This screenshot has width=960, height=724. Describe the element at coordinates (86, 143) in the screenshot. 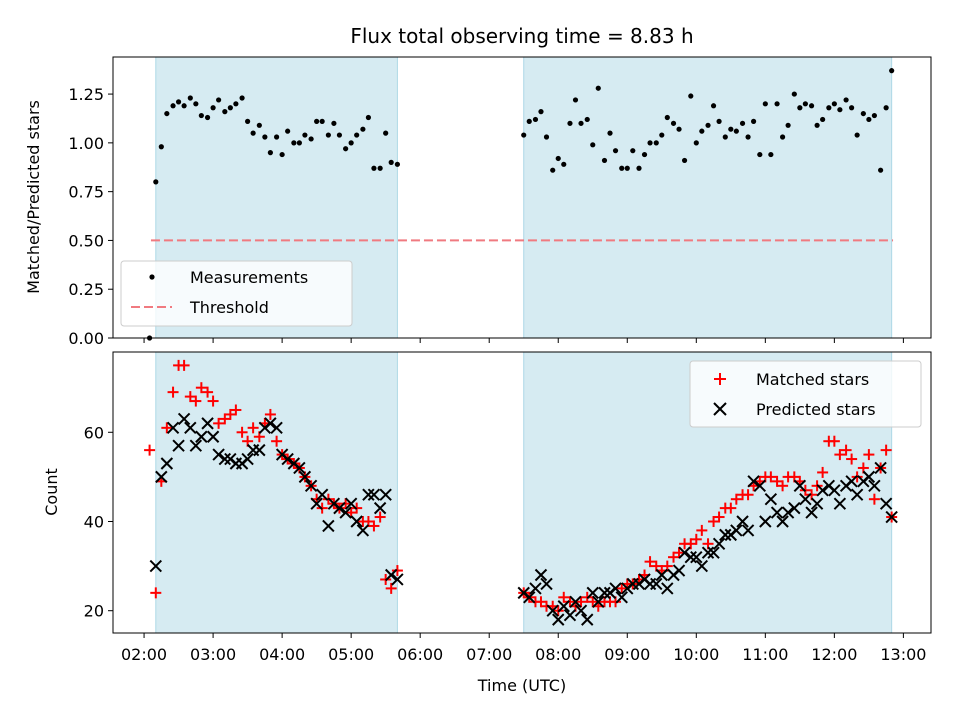

I see `top-y-tick-label: 1.00` at that location.